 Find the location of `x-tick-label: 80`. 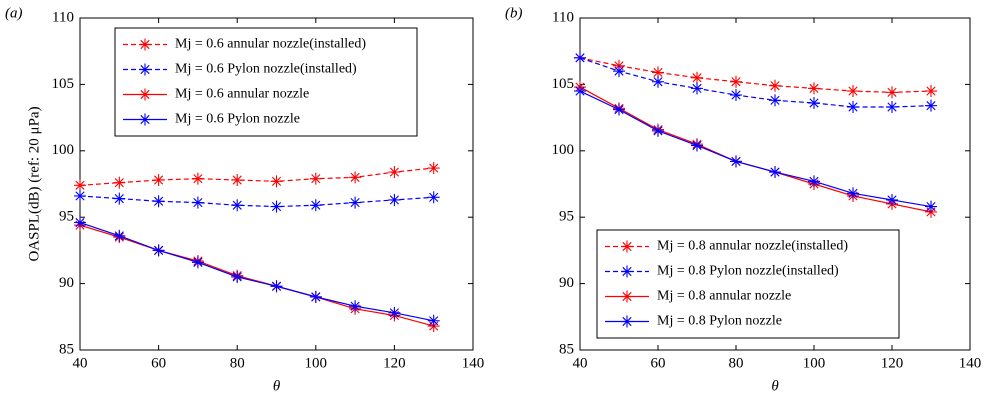

x-tick-label: 80 is located at coordinates (736, 363).